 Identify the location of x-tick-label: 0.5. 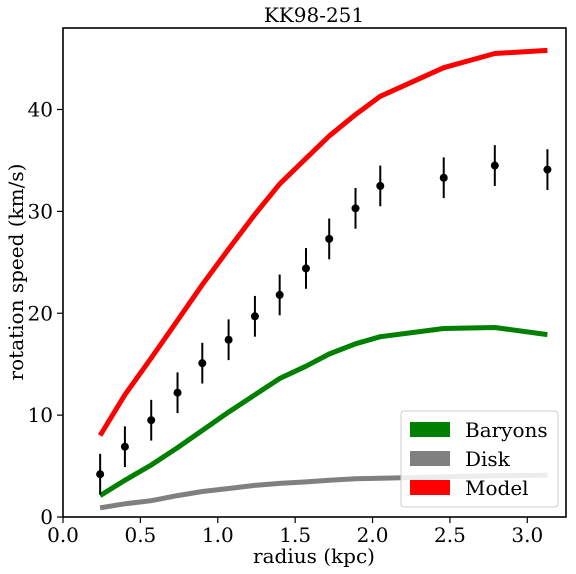
(140, 535).